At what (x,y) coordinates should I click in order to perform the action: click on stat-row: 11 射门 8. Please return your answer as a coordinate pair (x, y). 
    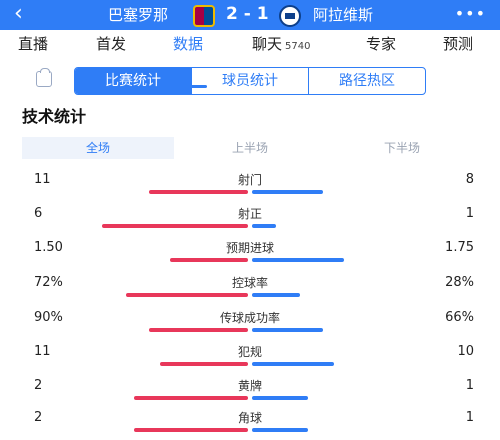
    Looking at the image, I should click on (250, 185).